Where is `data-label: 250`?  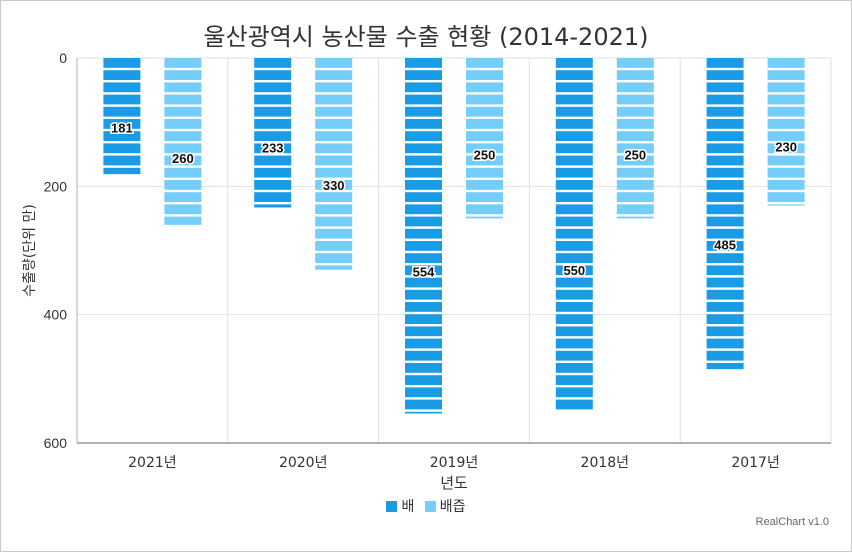
data-label: 250 is located at coordinates (485, 154).